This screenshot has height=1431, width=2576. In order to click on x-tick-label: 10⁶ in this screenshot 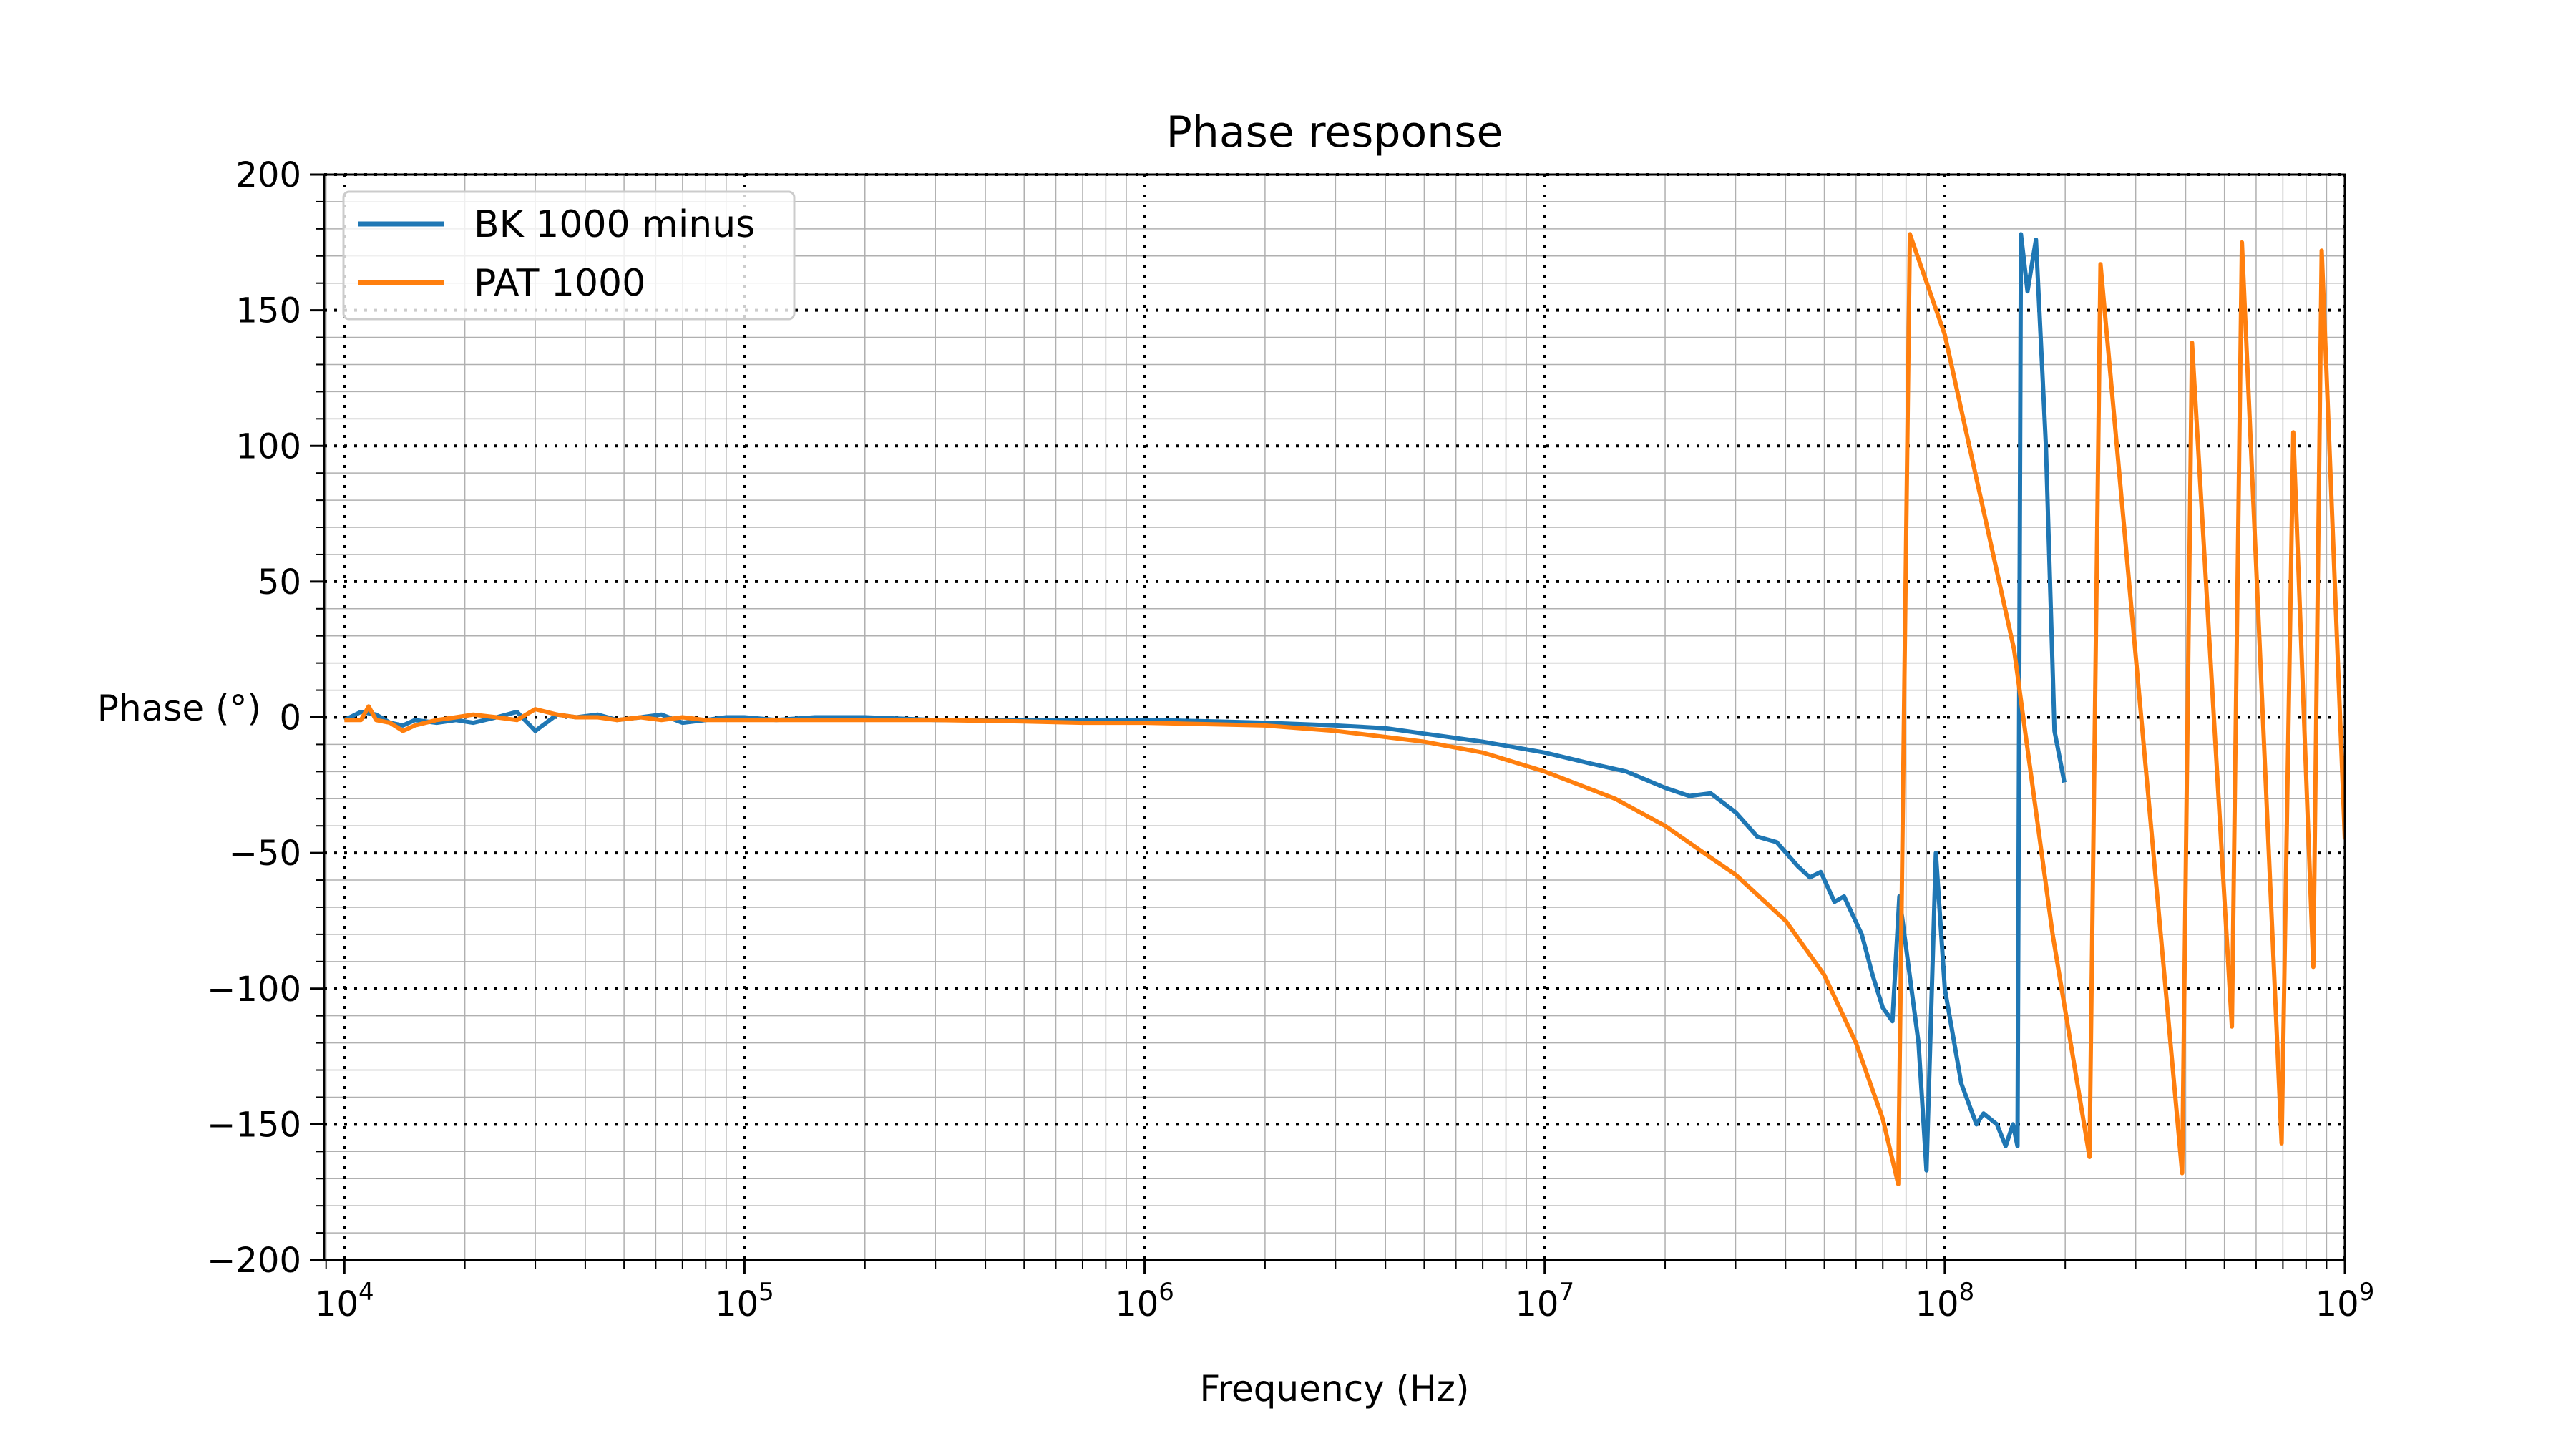, I will do `click(1144, 1301)`.